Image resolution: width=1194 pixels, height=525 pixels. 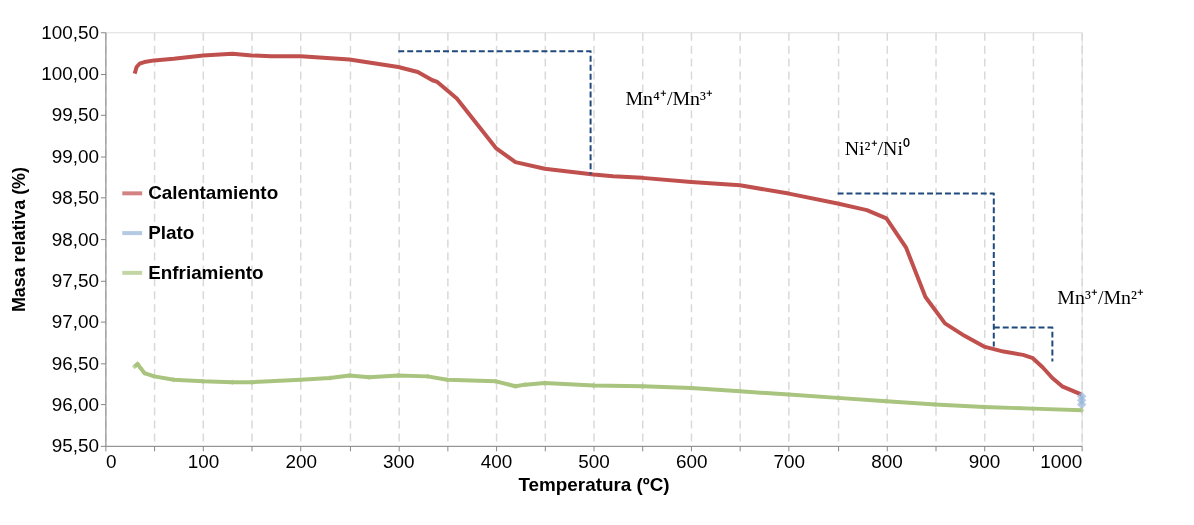 What do you see at coordinates (19, 240) in the screenshot?
I see `y-axis-title: Masa relativa (%)` at bounding box center [19, 240].